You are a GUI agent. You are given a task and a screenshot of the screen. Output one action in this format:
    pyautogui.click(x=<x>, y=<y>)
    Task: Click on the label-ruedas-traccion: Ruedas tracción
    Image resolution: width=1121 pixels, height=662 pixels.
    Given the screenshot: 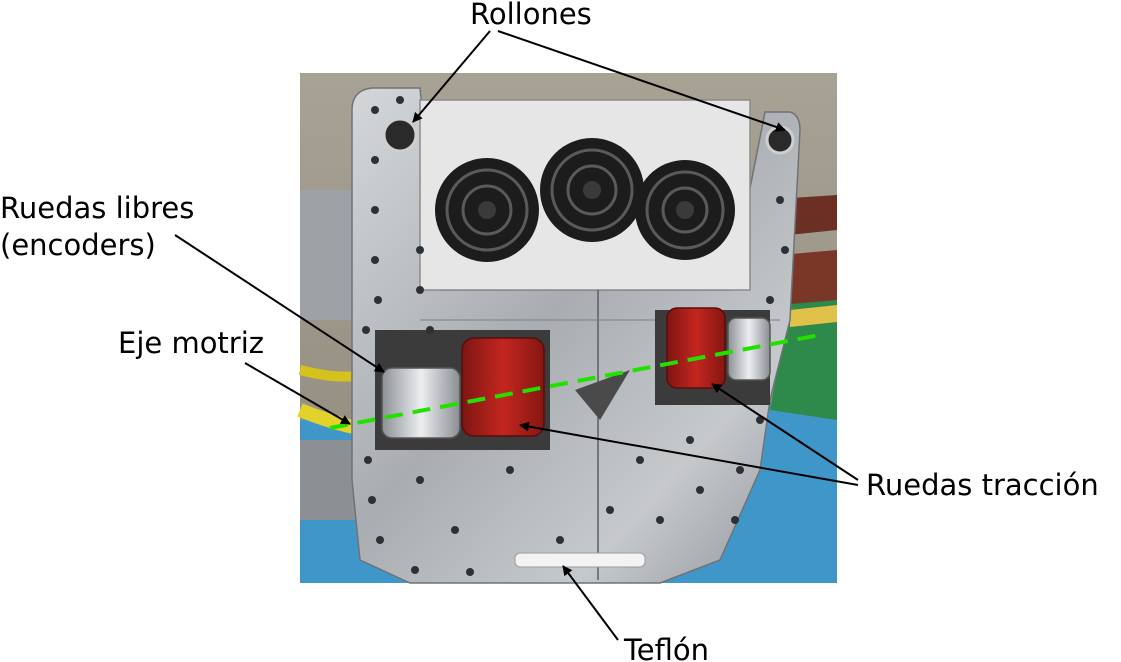 What is the action you would take?
    pyautogui.click(x=982, y=485)
    